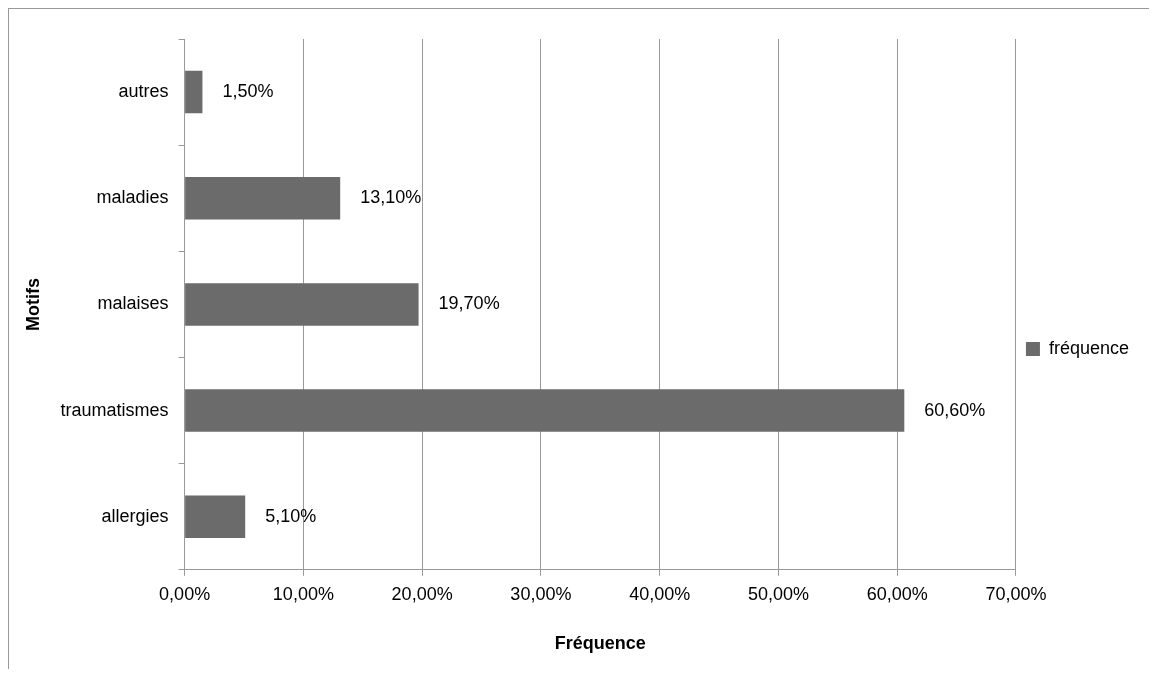  What do you see at coordinates (32, 304) in the screenshot?
I see `y-axis-title: Motifs` at bounding box center [32, 304].